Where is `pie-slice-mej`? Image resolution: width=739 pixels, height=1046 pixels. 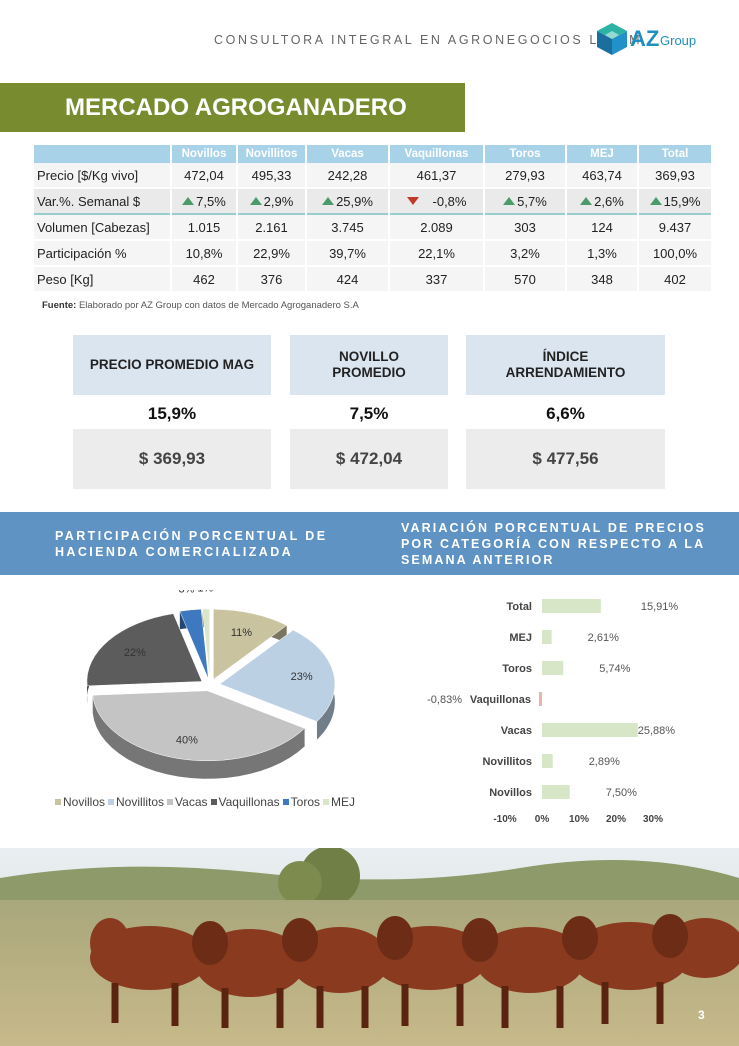
pie-slice-mej is located at coordinates (206, 644).